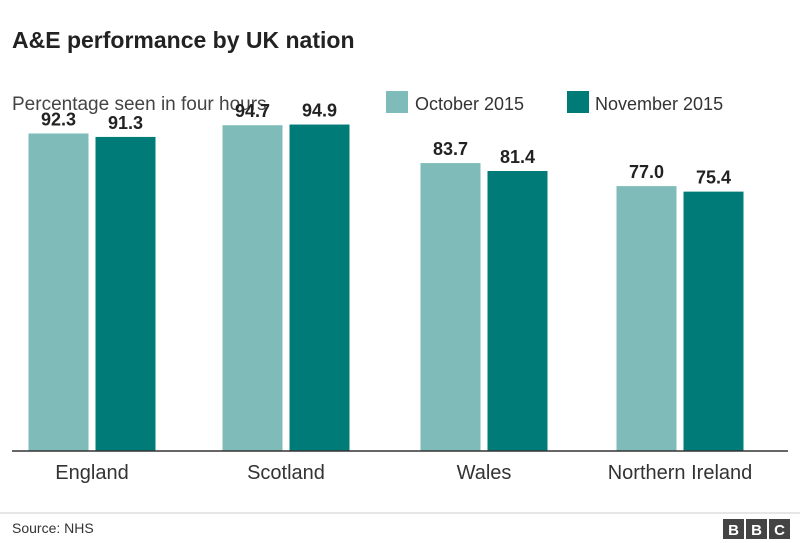  Describe the element at coordinates (517, 157) in the screenshot. I see `value-label-wales-november-2015: 81.4` at that location.